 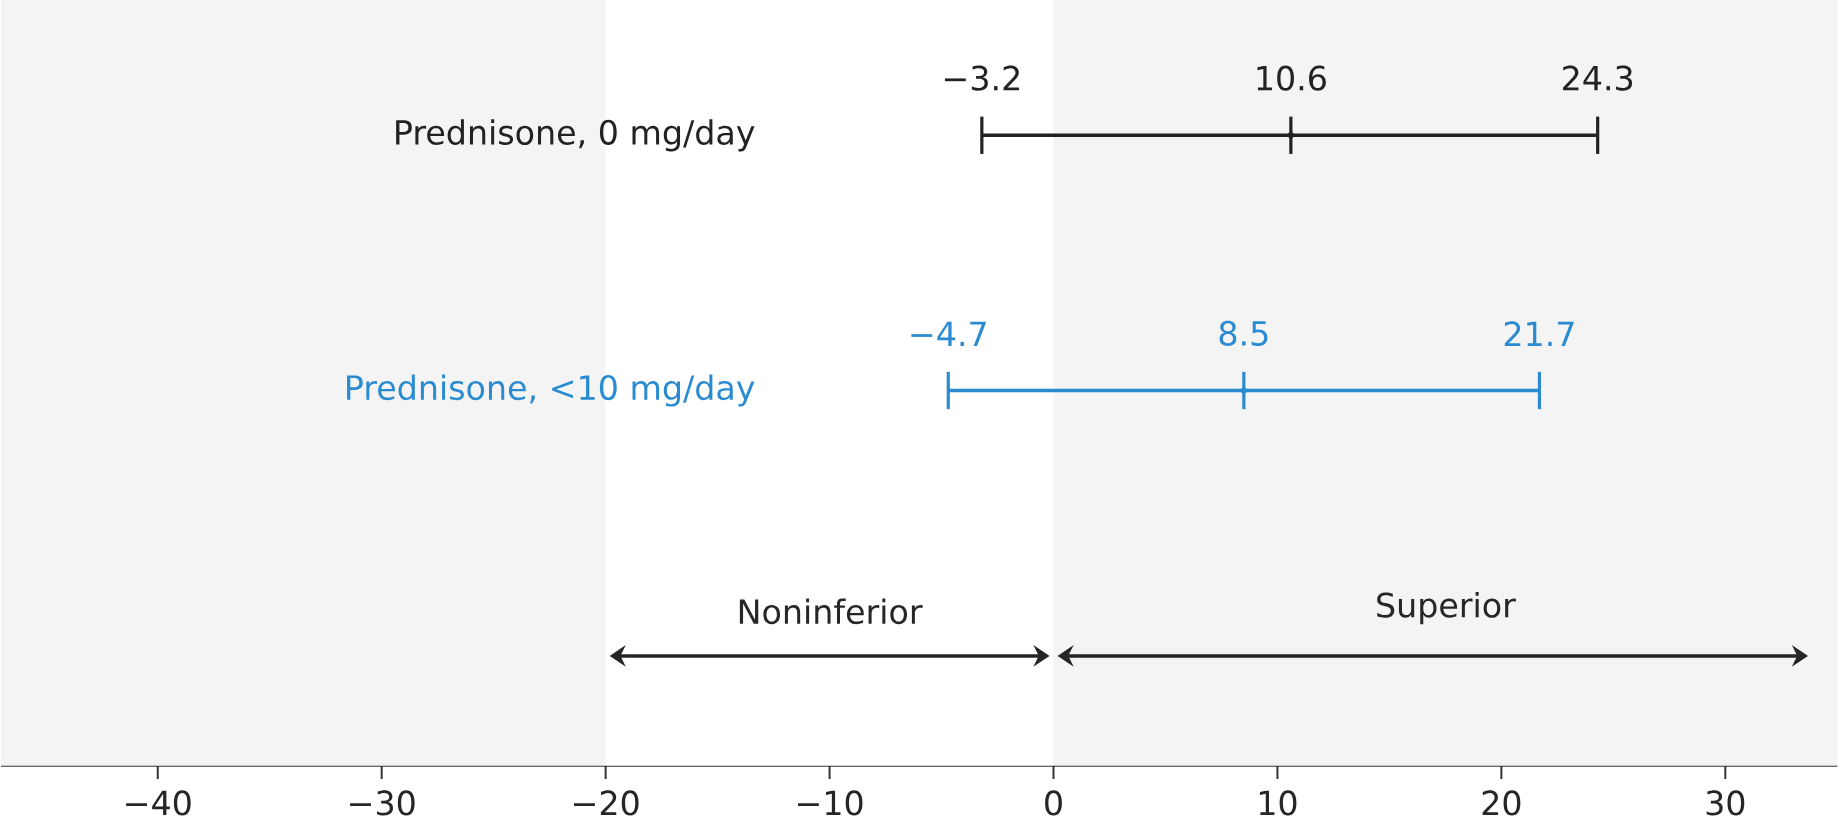 What do you see at coordinates (382, 803) in the screenshot?
I see `x-tick-label: −30` at bounding box center [382, 803].